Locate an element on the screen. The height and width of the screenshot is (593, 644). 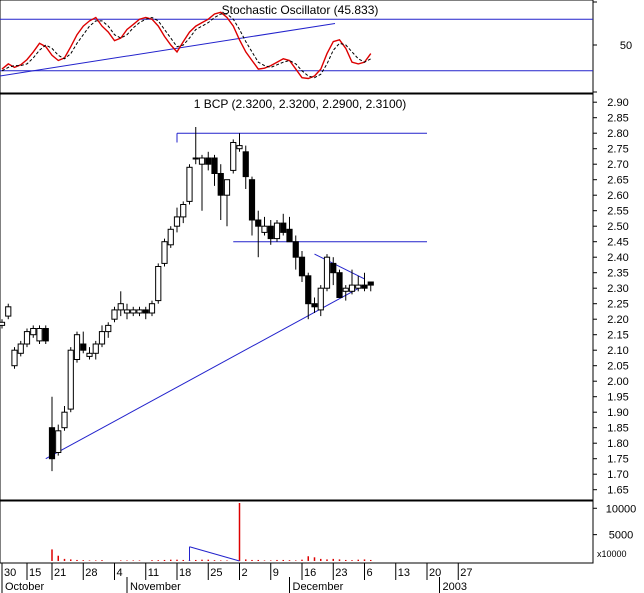
price-tick-label: 2.90 is located at coordinates (617, 103).